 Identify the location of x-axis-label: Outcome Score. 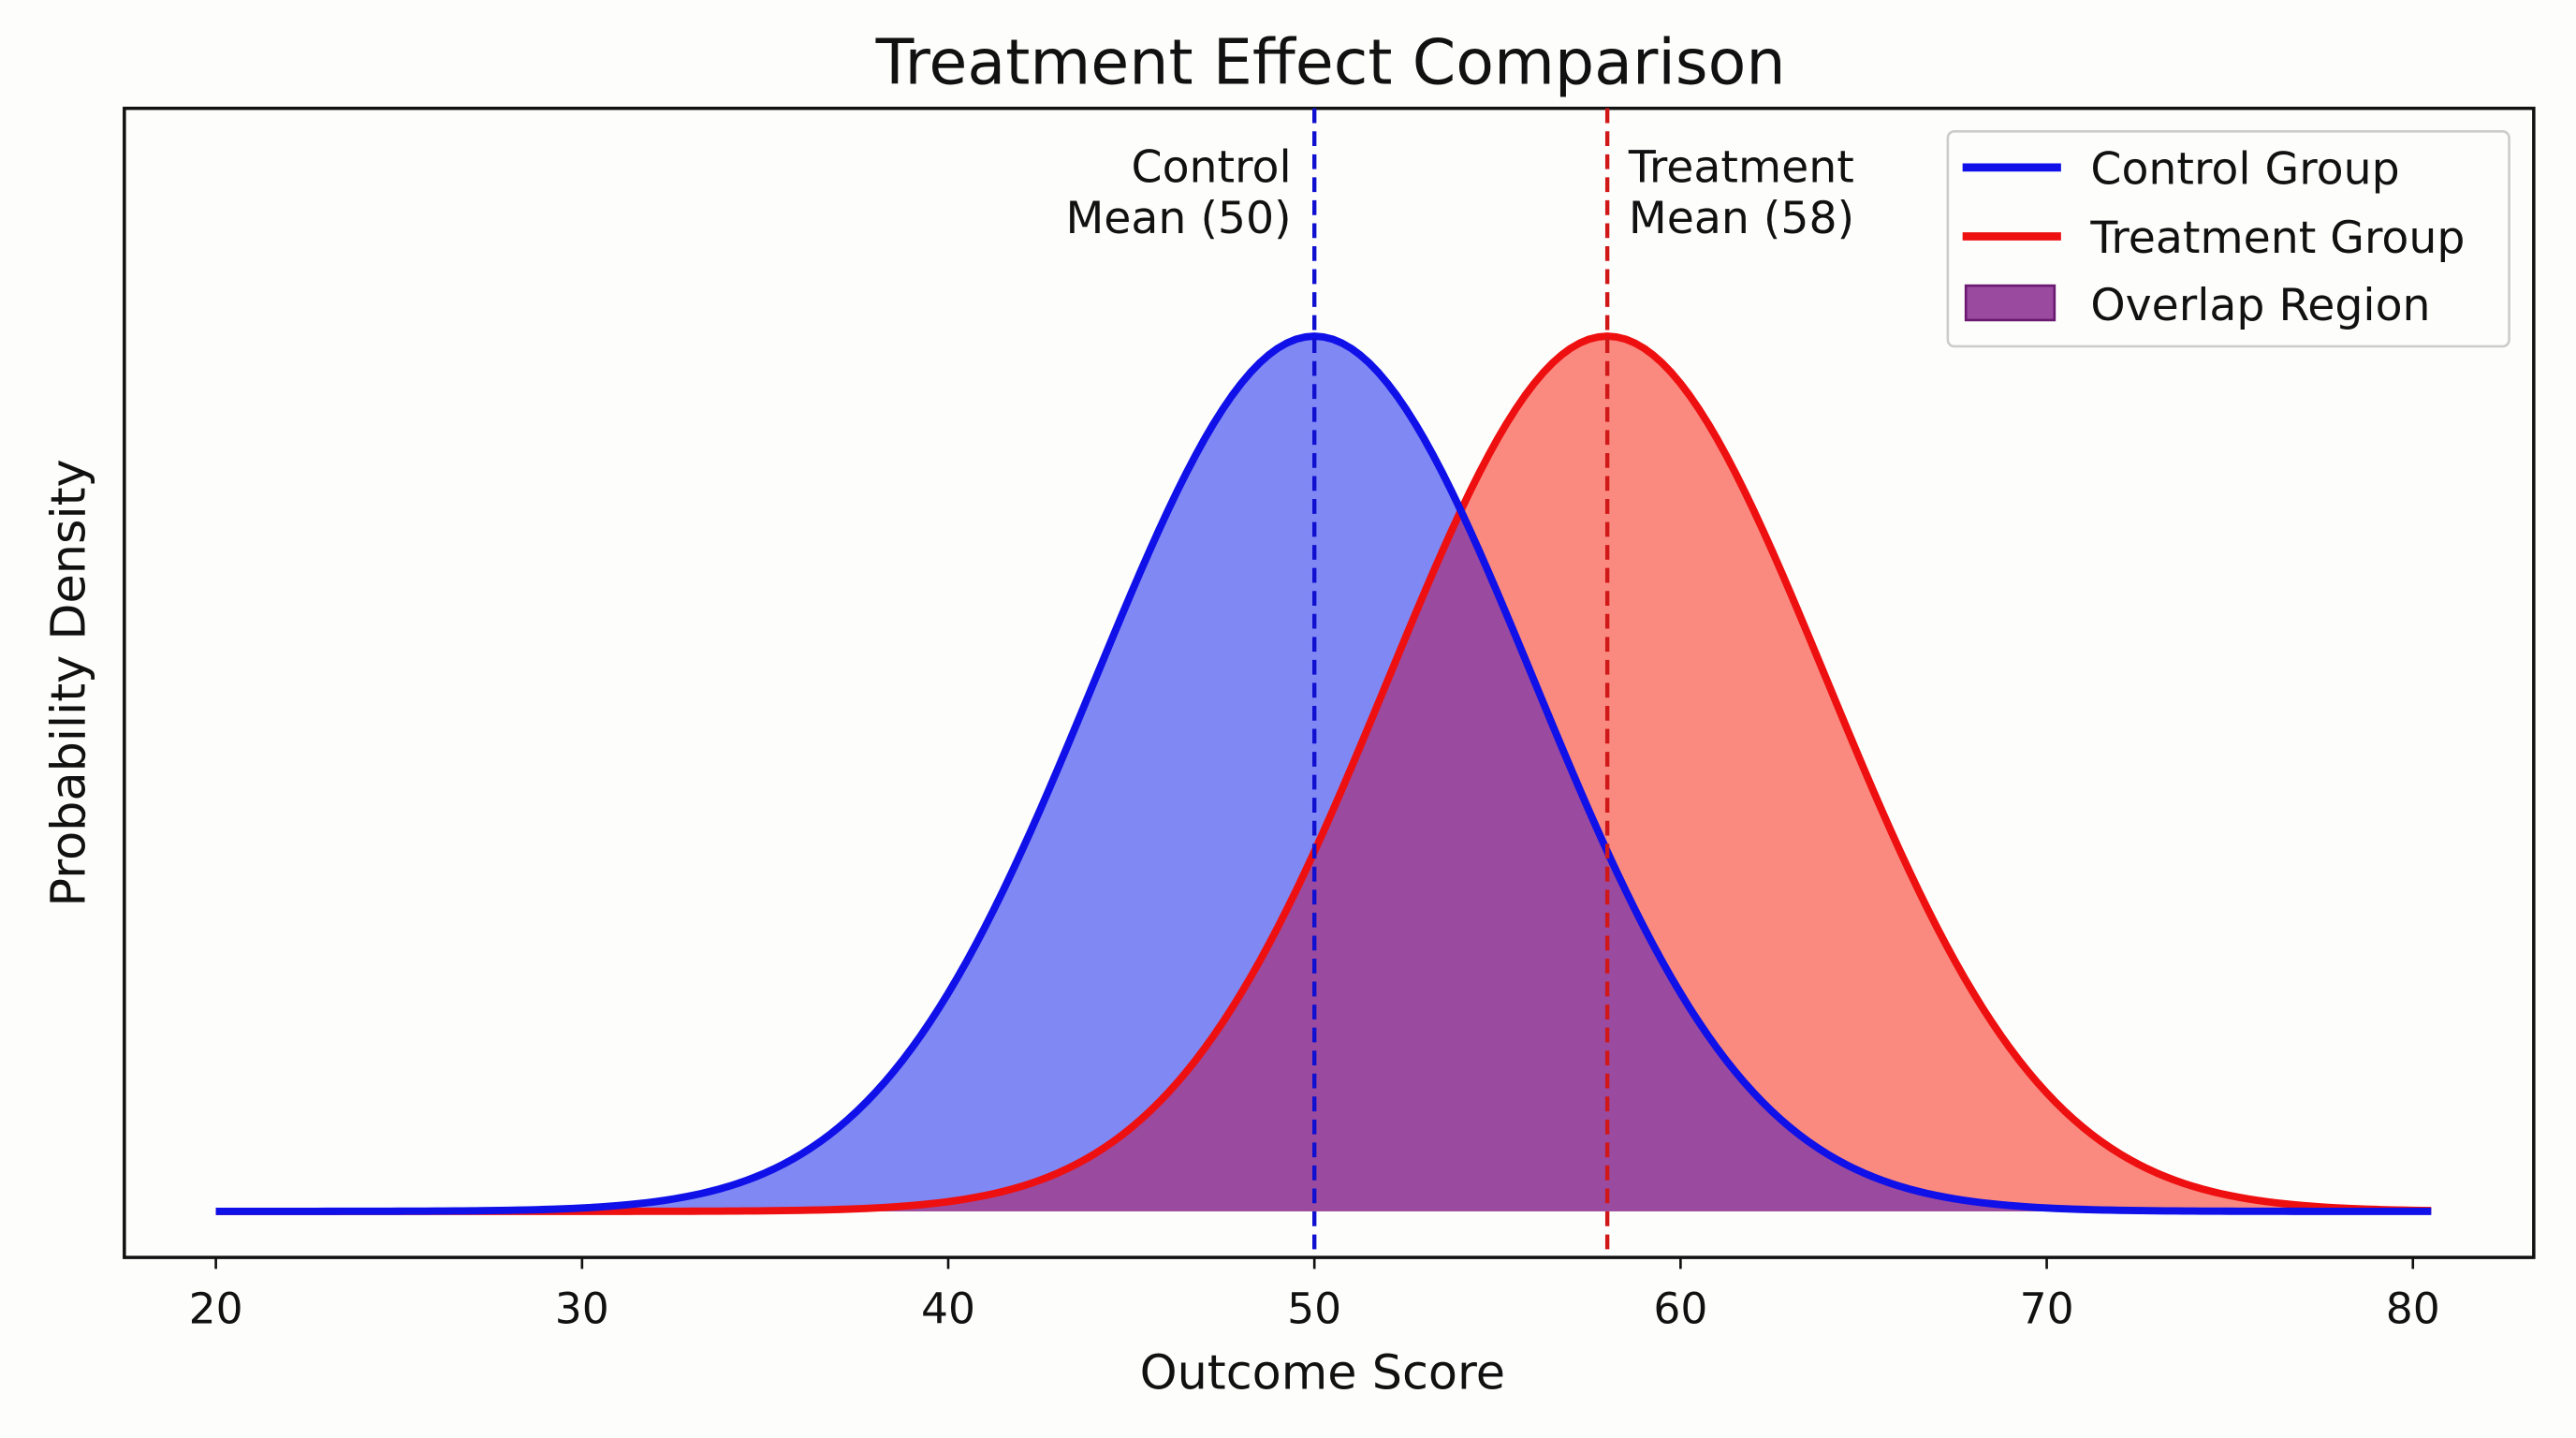
(1323, 1372).